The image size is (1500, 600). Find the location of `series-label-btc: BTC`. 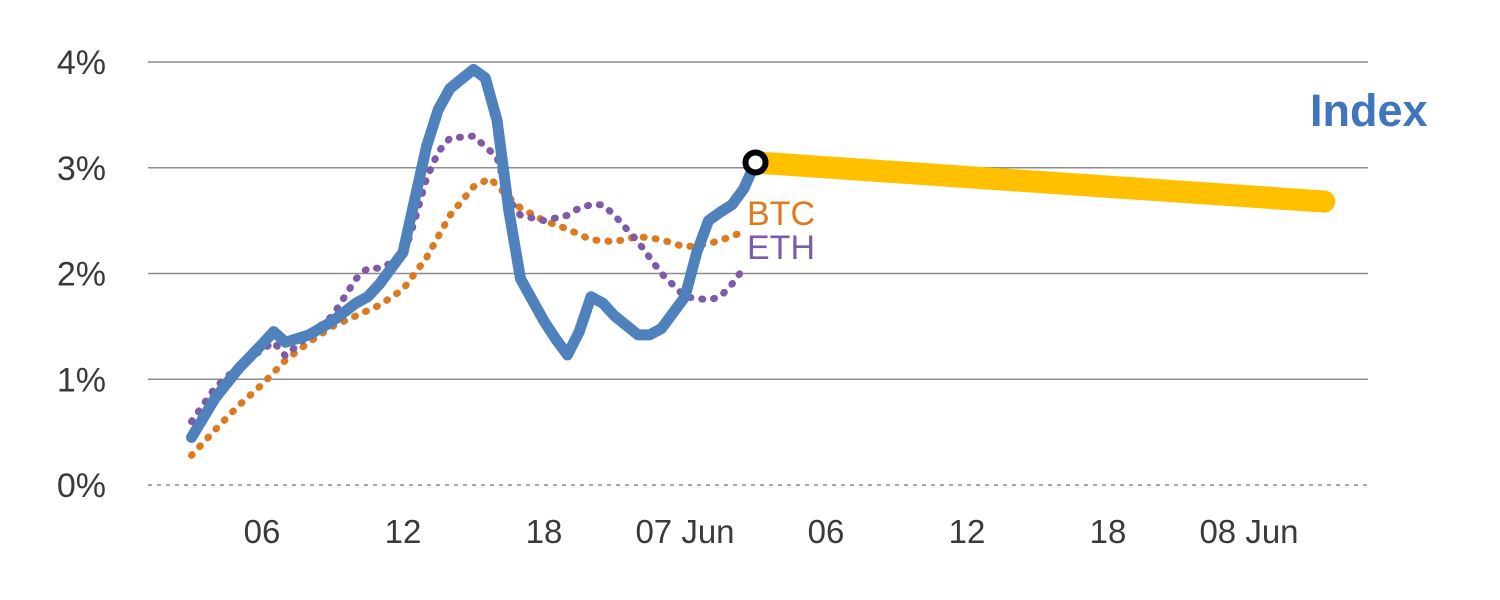

series-label-btc: BTC is located at coordinates (781, 214).